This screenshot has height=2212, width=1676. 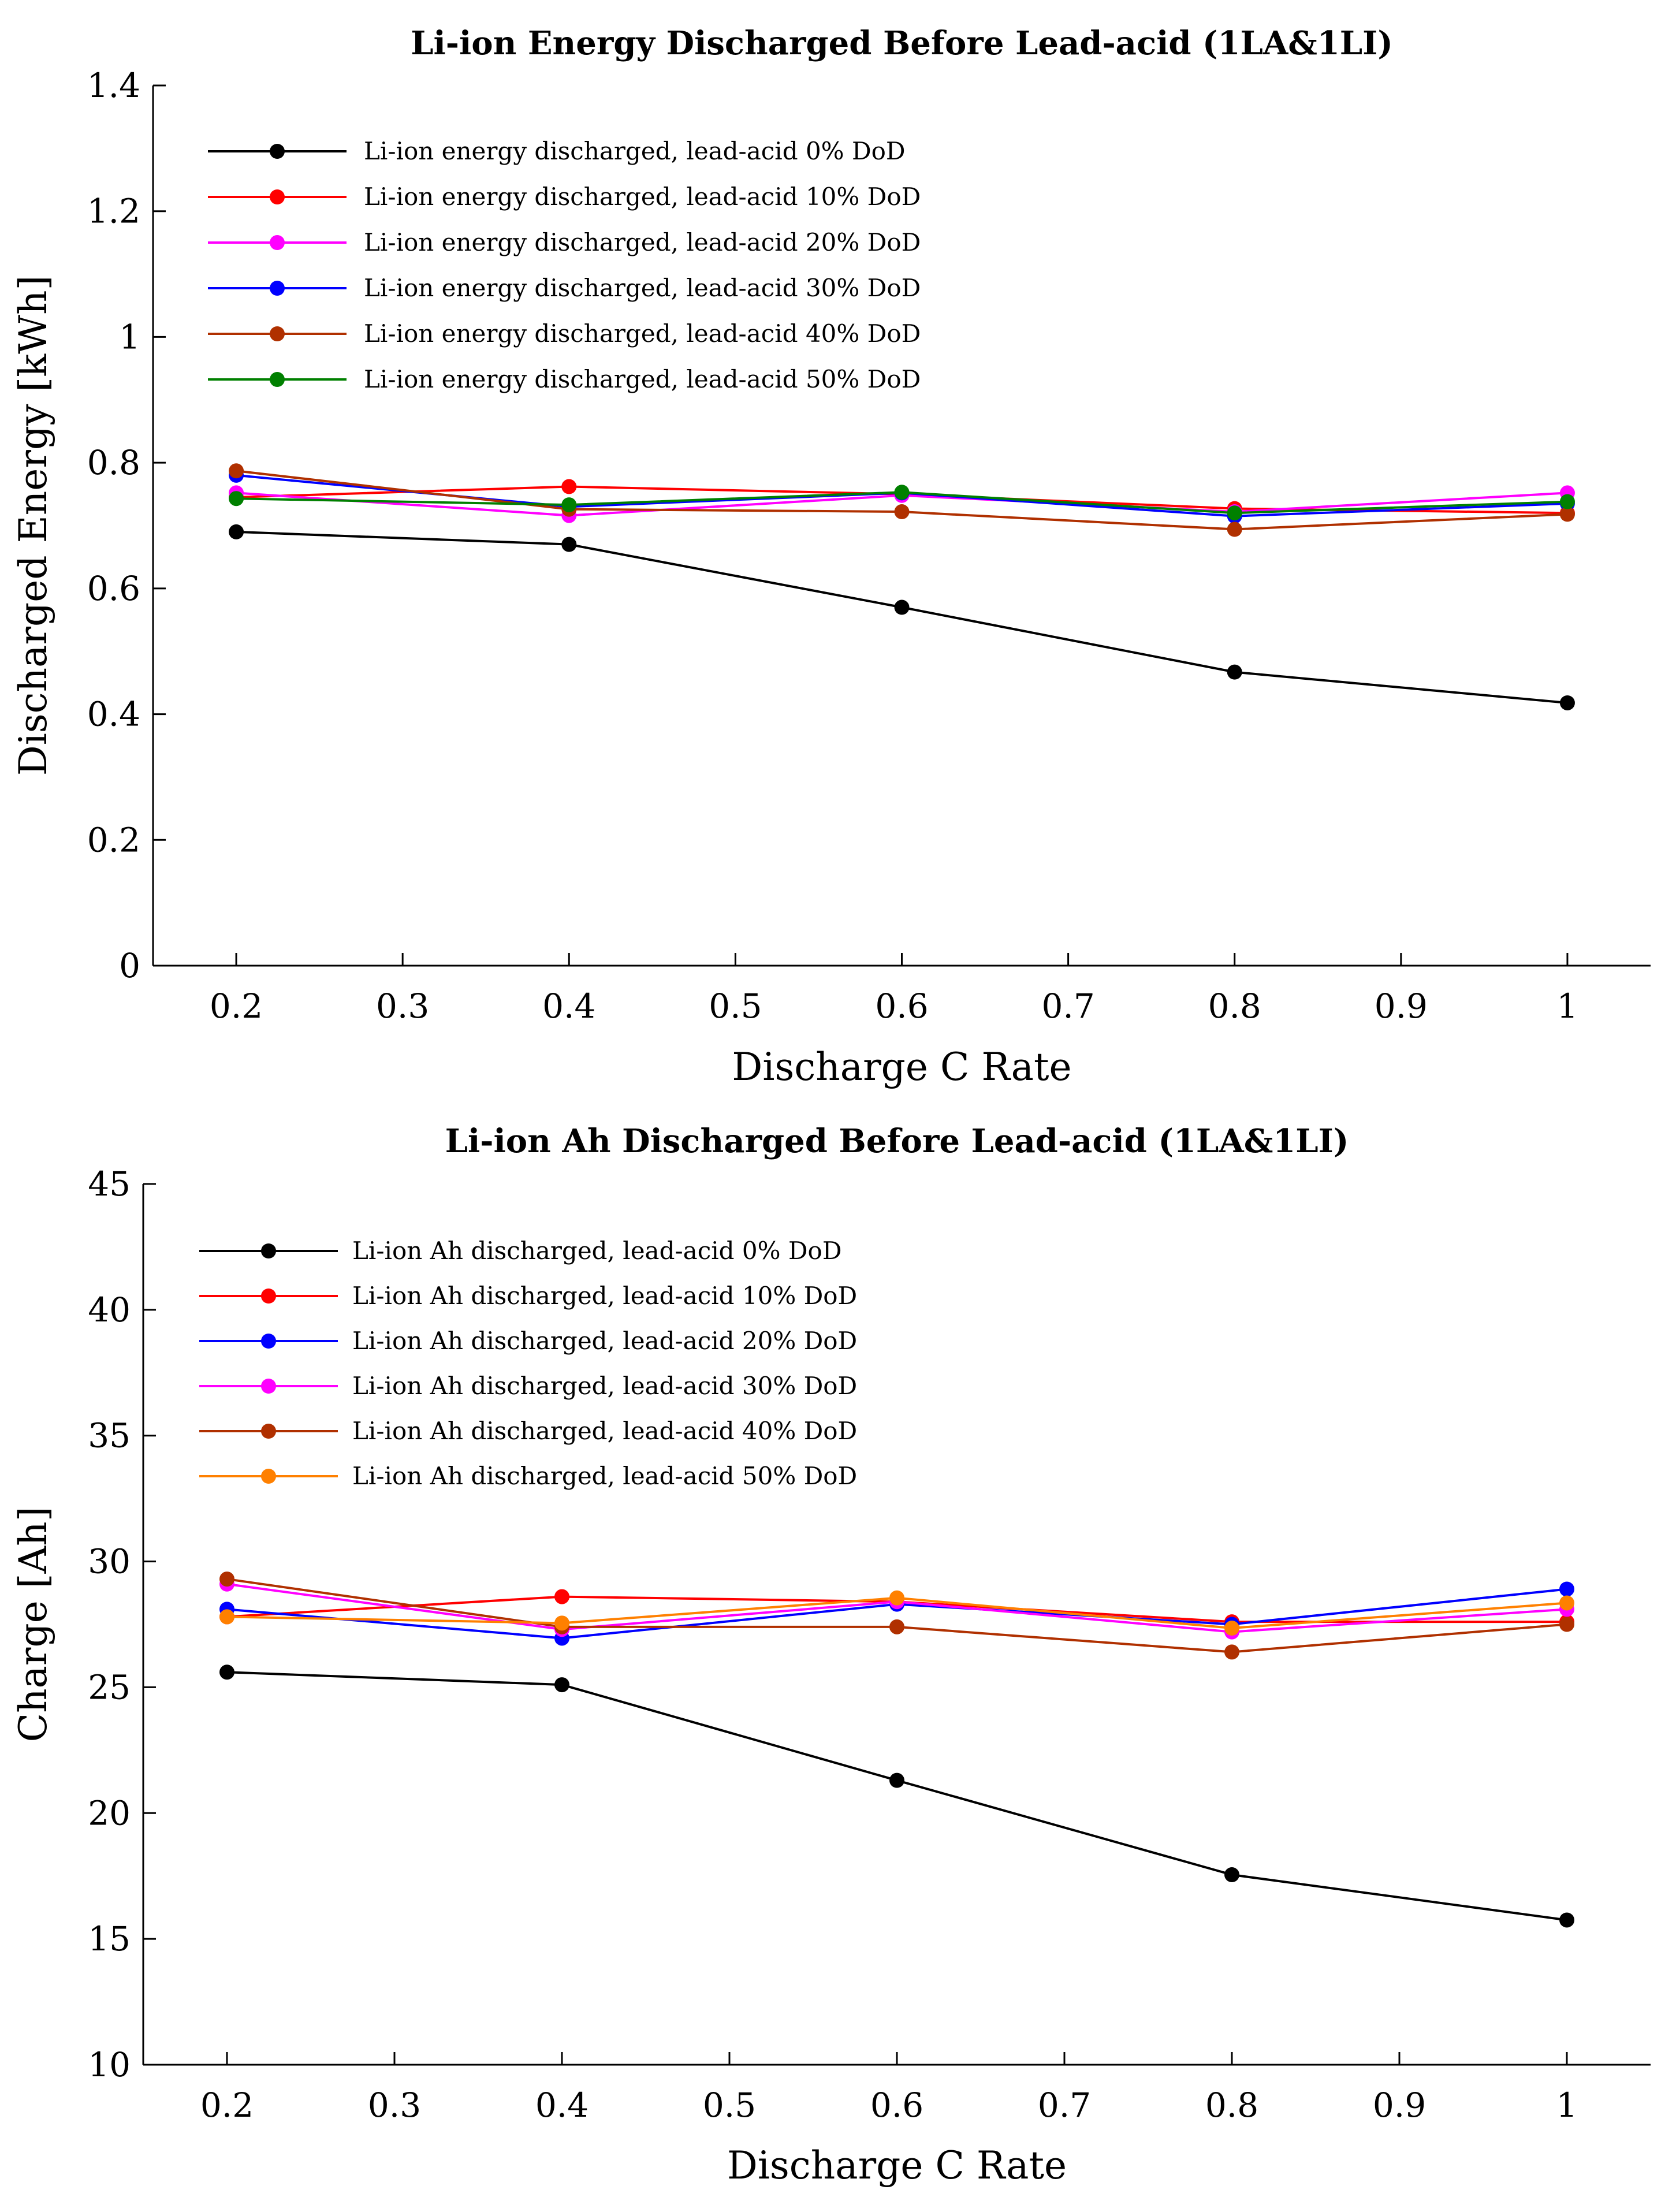 What do you see at coordinates (129, 336) in the screenshot?
I see `y-tick-label: 1` at bounding box center [129, 336].